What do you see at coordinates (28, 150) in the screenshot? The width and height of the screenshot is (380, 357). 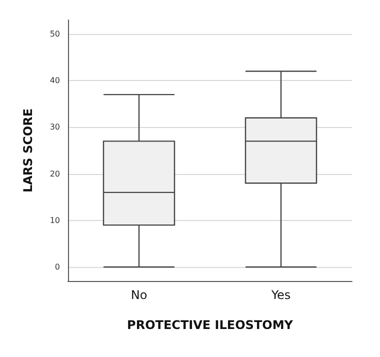 I see `y-axis-title: LARS SCORE` at bounding box center [28, 150].